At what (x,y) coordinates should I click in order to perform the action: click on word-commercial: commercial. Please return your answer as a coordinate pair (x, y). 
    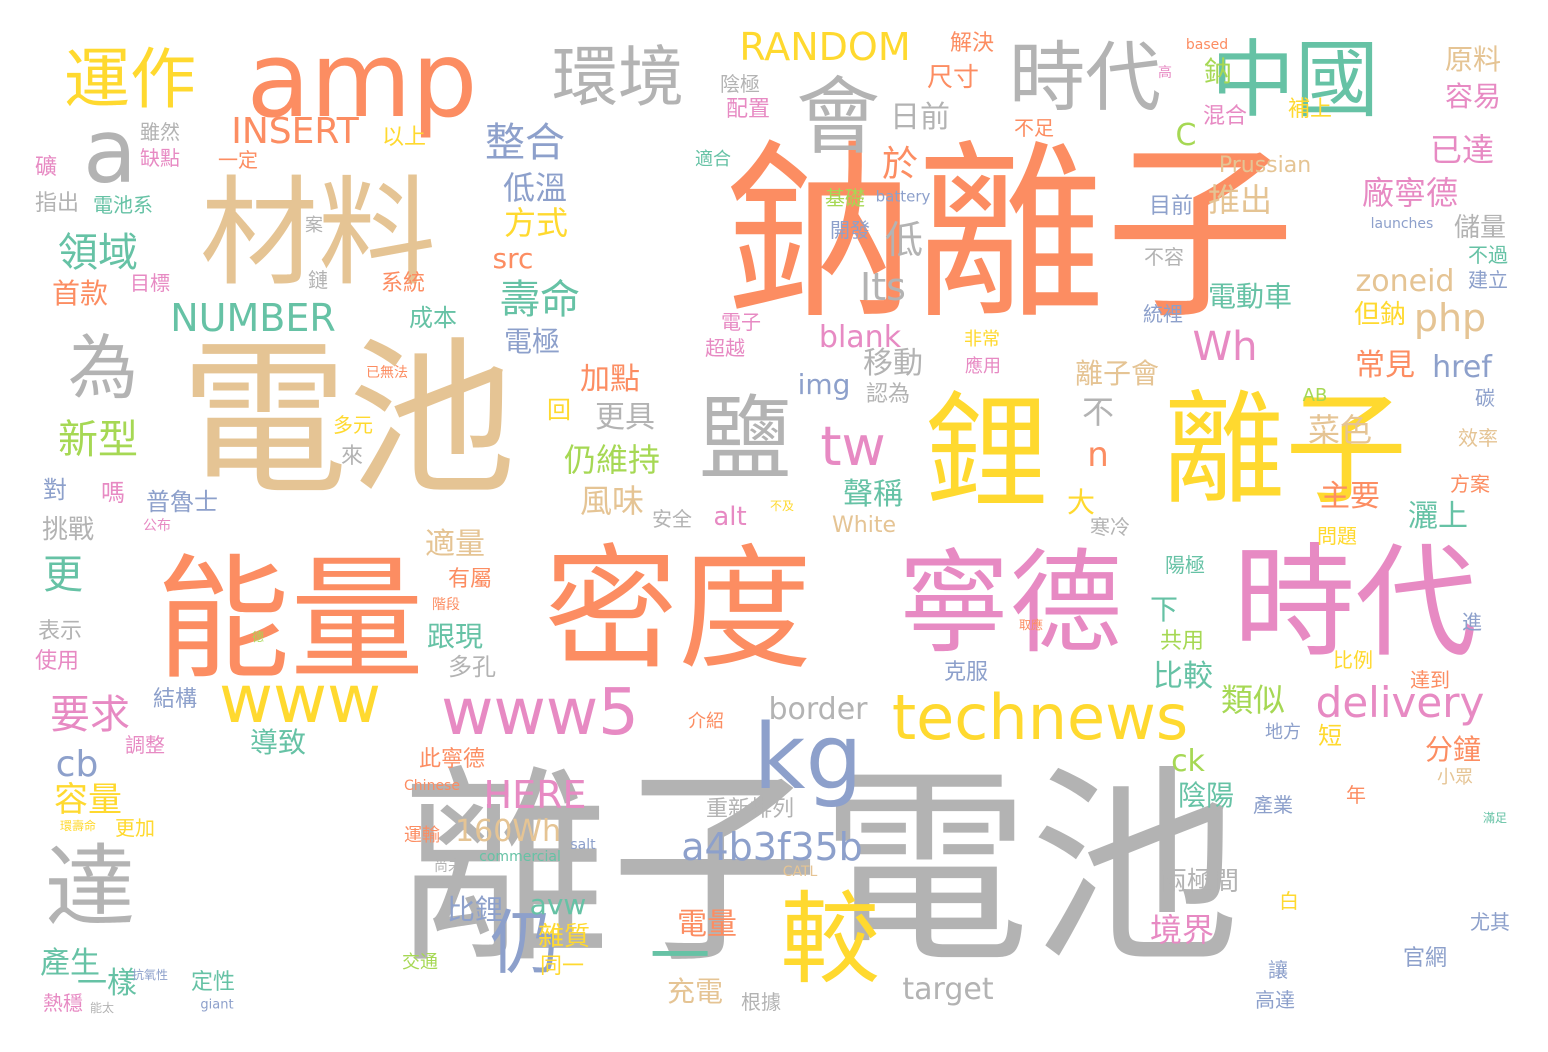
    Looking at the image, I should click on (520, 857).